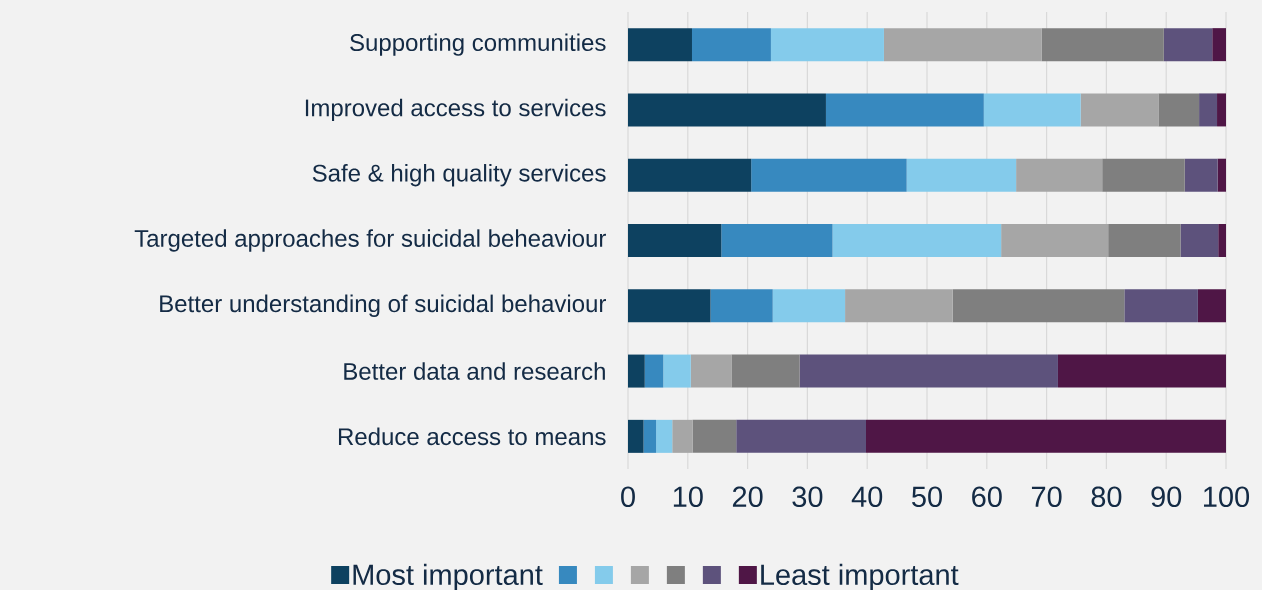 This screenshot has height=590, width=1262. I want to click on y-tick-label: Safe & high quality services, so click(459, 175).